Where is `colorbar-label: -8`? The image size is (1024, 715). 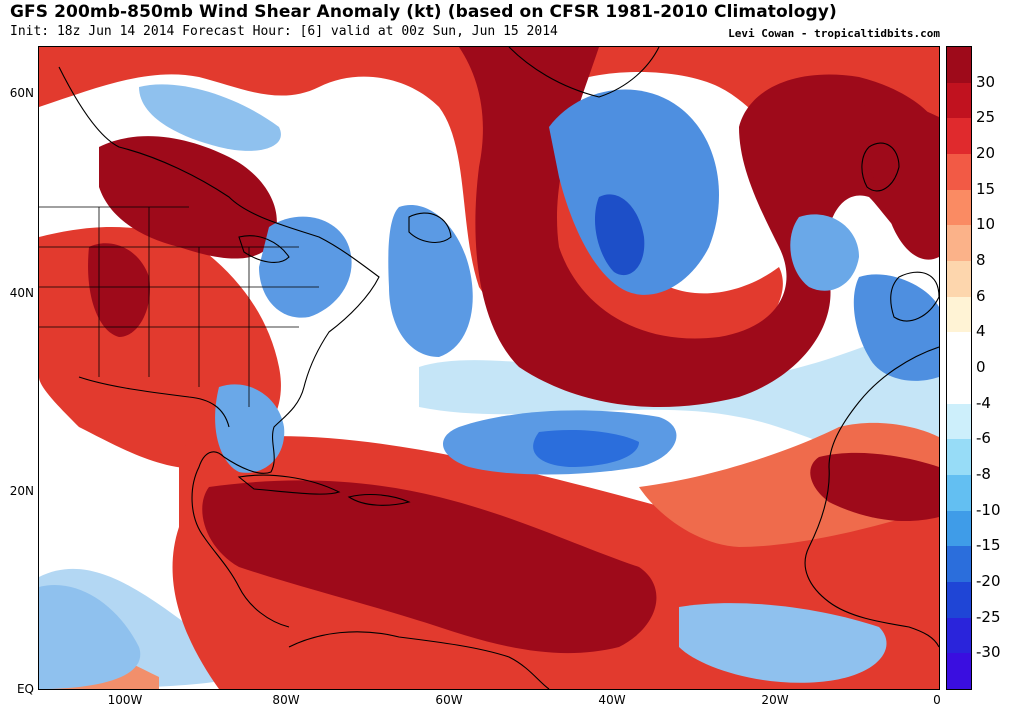
colorbar-label: -8 is located at coordinates (983, 474).